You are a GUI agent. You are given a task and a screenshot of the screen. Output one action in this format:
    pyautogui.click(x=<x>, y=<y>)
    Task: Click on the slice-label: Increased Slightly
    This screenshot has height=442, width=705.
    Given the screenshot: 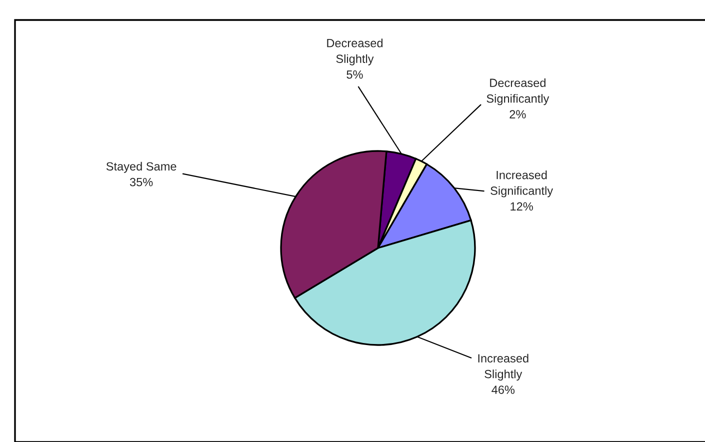 What is the action you would take?
    pyautogui.click(x=503, y=367)
    